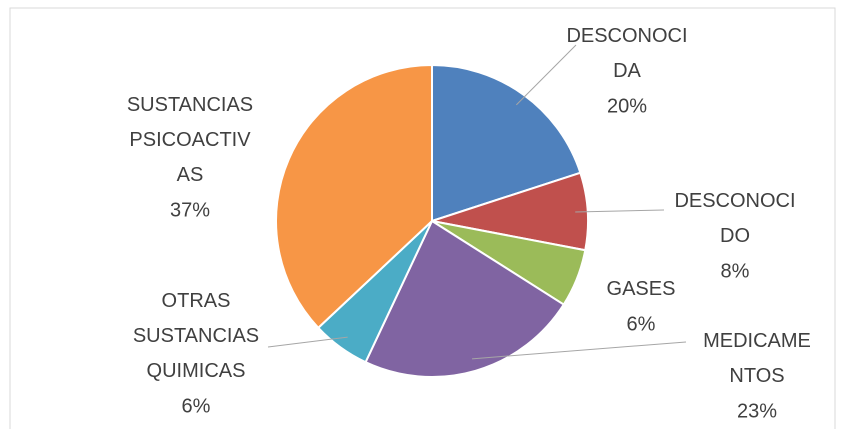  What do you see at coordinates (641, 289) in the screenshot?
I see `category-label: GASES` at bounding box center [641, 289].